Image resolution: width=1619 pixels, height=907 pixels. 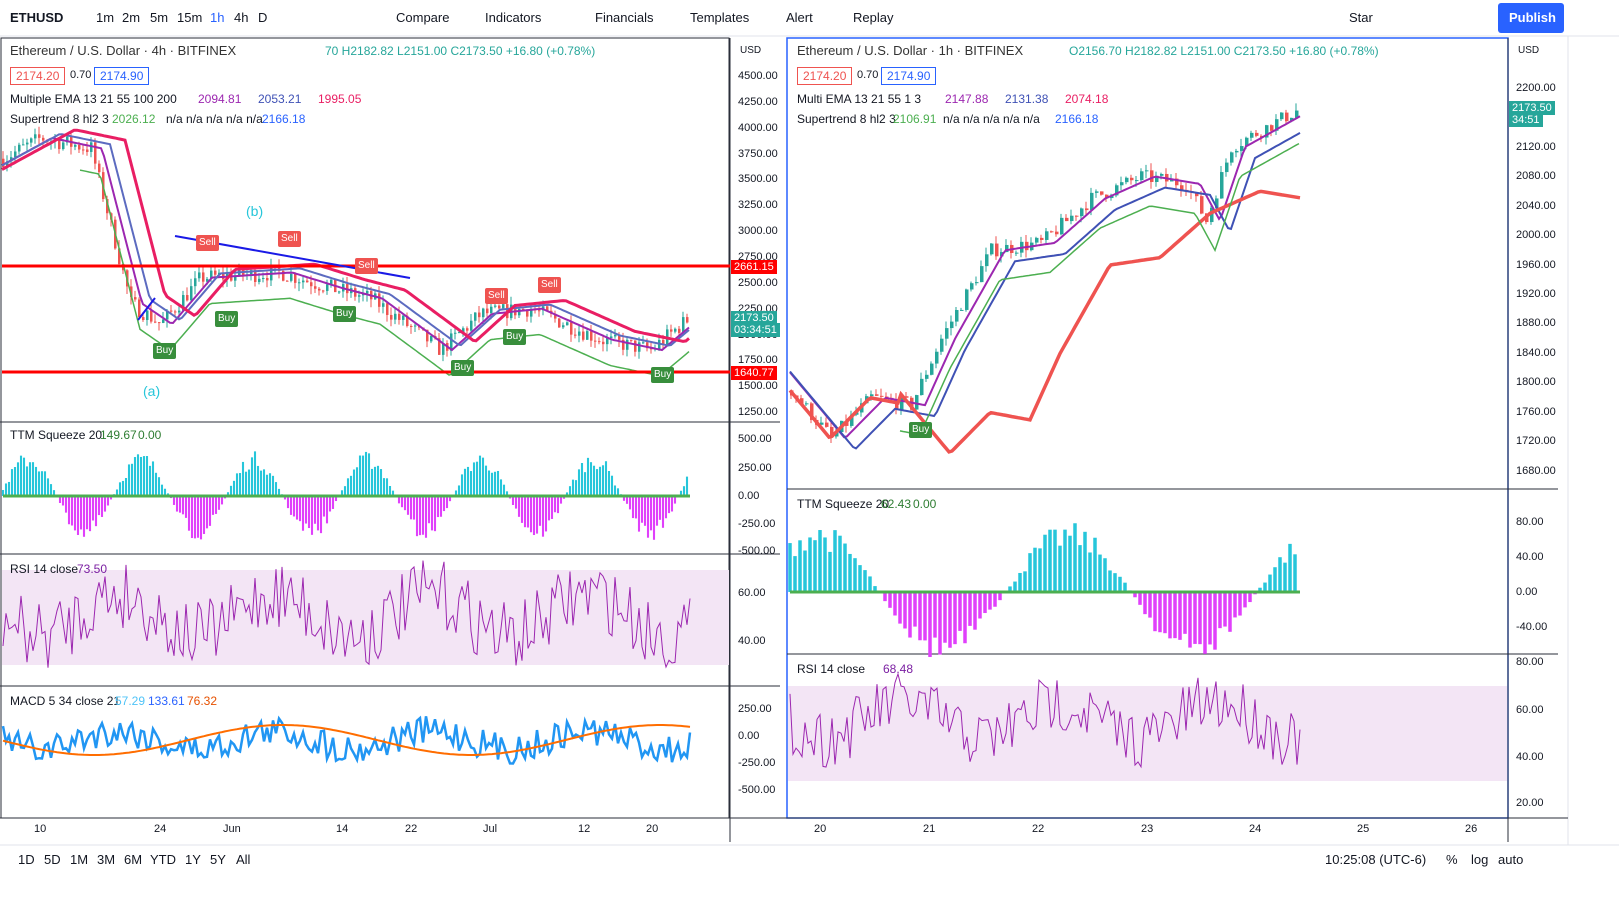 What do you see at coordinates (549, 285) in the screenshot?
I see `signal-label: Sell` at bounding box center [549, 285].